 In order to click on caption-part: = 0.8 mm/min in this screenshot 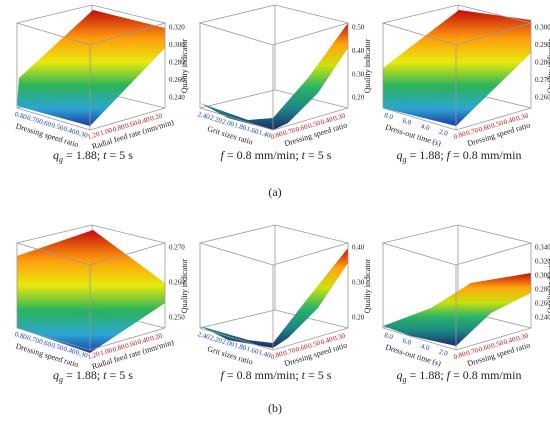, I will do `click(485, 155)`.